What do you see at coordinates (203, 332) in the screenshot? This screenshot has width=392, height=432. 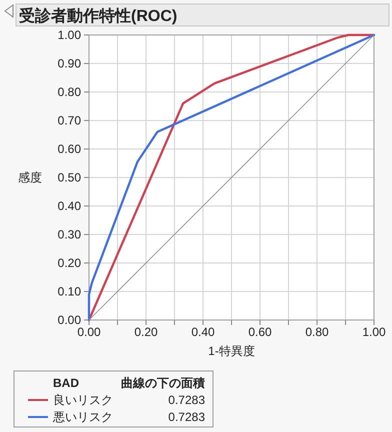 I see `x-tick-label: 0.40` at bounding box center [203, 332].